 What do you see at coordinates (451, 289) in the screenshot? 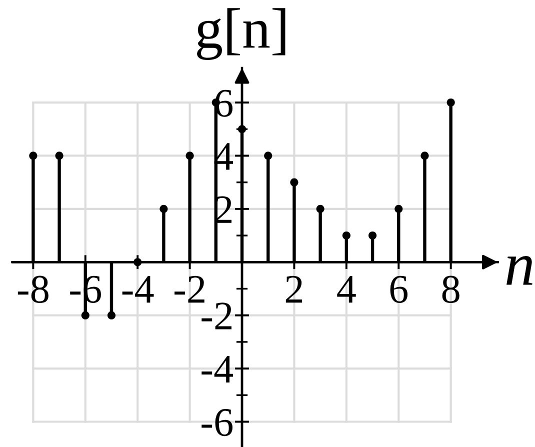
I see `x-tick-label: 8` at bounding box center [451, 289].